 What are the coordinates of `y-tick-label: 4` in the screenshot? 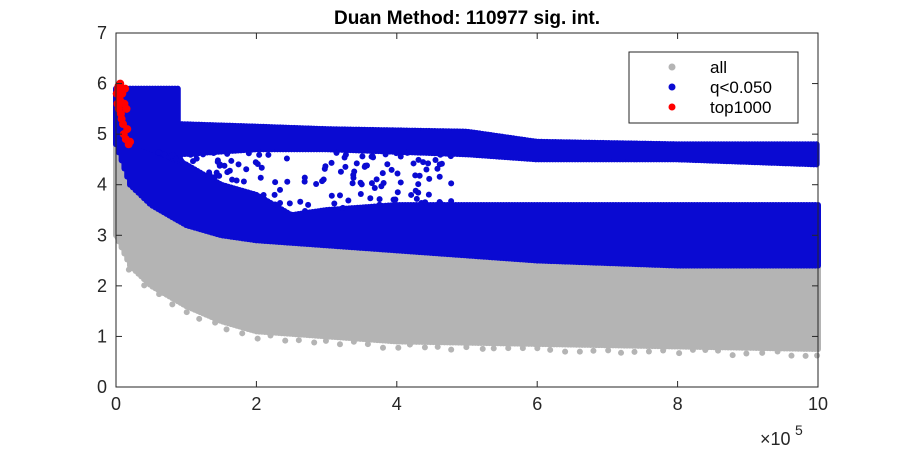 It's located at (102, 185).